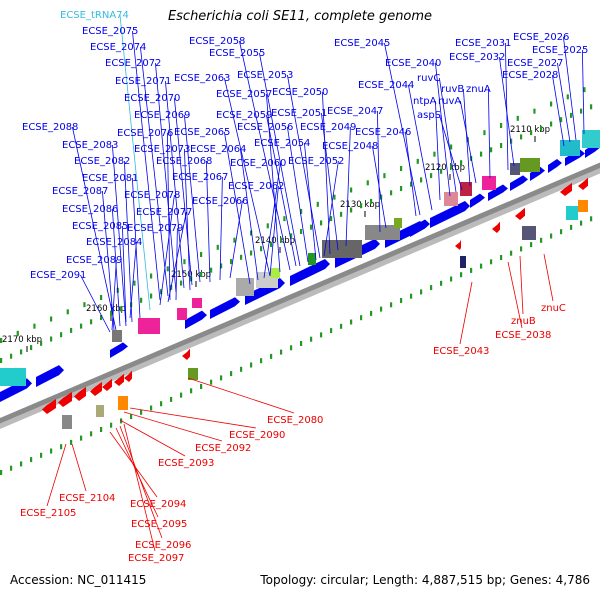  I want to click on forward-gene-label: ECSE_2089, so click(94, 260).